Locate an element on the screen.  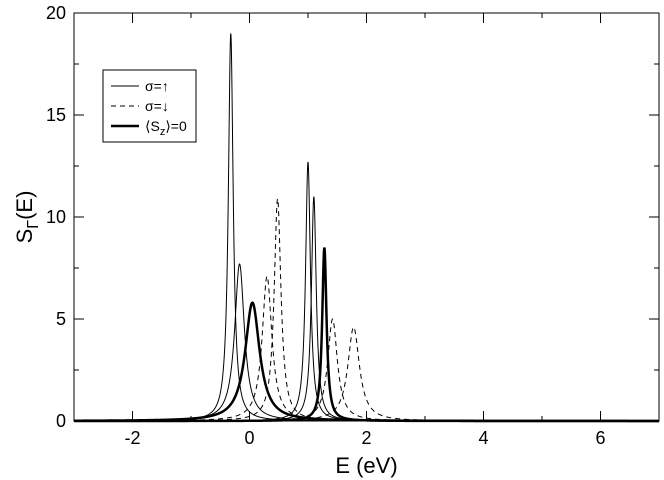
y-axis-label-tail: (E) is located at coordinates (24, 205).